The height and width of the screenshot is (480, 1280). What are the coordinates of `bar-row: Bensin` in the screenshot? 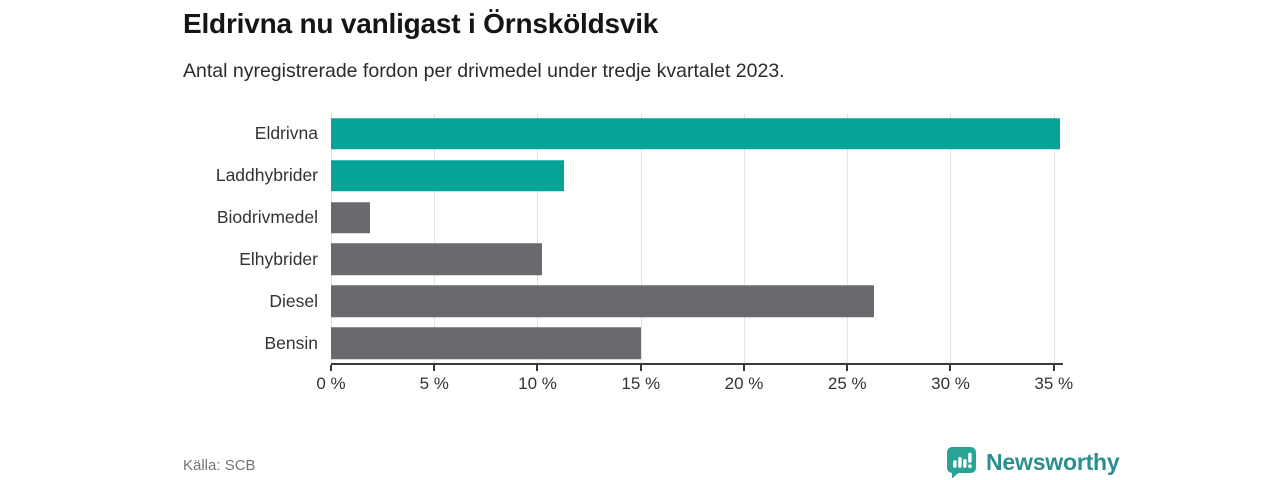 It's located at (581, 343).